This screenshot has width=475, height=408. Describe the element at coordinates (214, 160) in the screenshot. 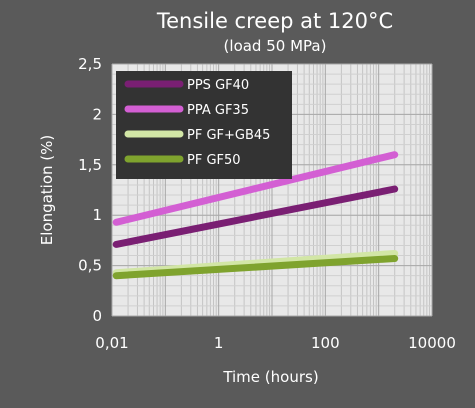

I see `legend-label: PF GF50` at that location.